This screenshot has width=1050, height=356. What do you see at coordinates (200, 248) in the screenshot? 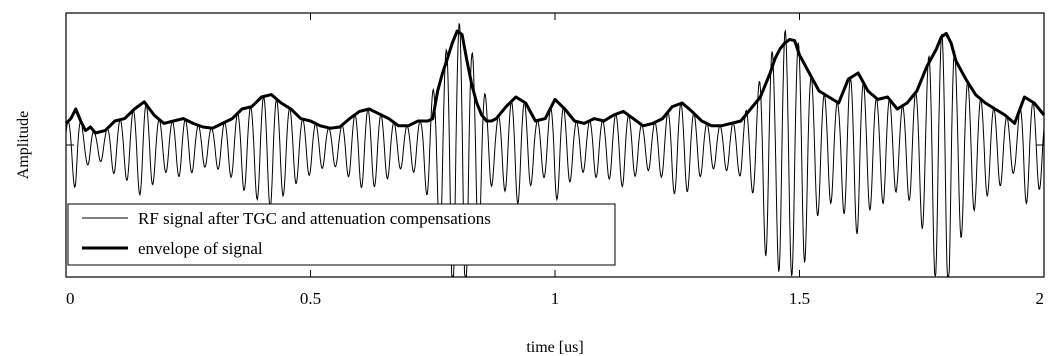
I see `legend-label-envelope: envelope of signal` at bounding box center [200, 248].